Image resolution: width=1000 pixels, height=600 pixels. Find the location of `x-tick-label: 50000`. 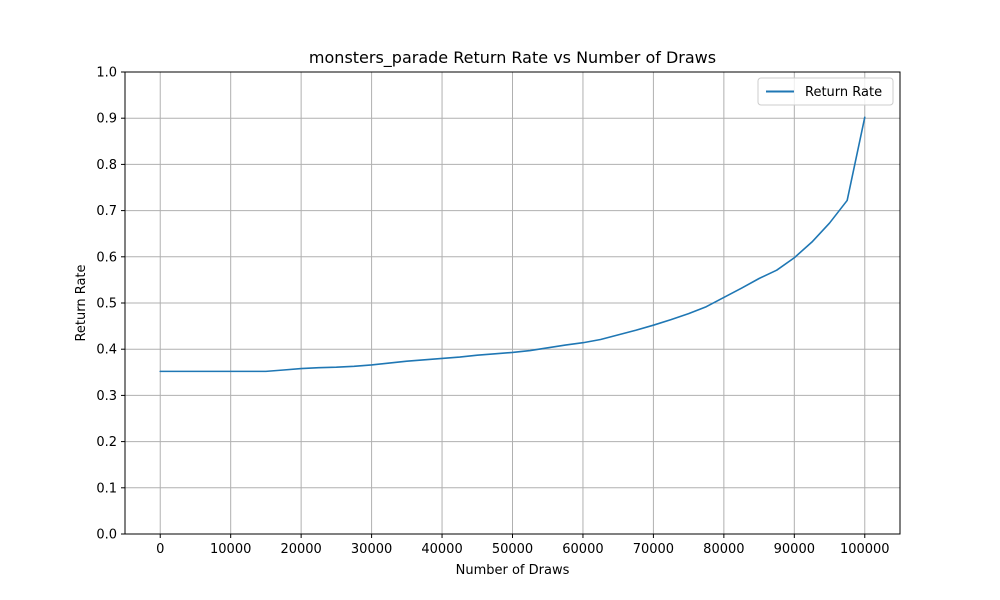

x-tick-label: 50000 is located at coordinates (512, 549).